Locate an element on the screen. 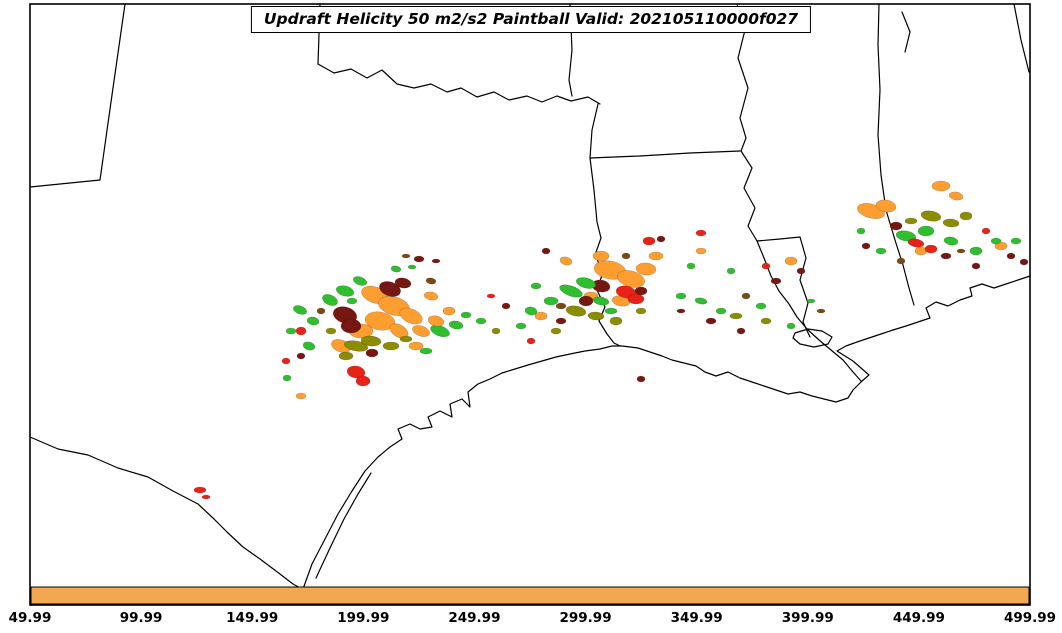 Image resolution: width=1062 pixels, height=633 pixels. x-tick-label: 49.99 is located at coordinates (30, 618).